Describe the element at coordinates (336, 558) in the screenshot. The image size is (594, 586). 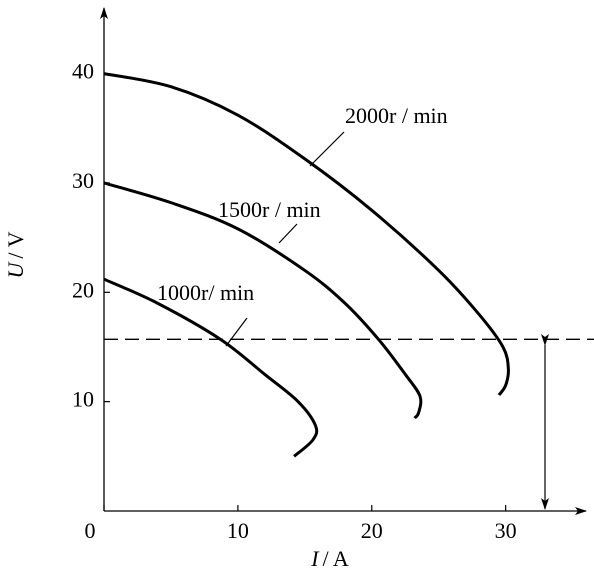
I see `x-axis-unit: / A` at that location.